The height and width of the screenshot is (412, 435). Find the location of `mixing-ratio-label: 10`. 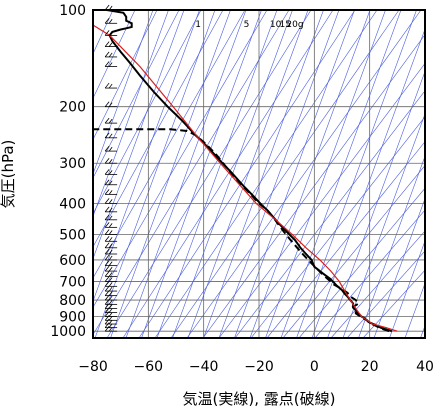

mixing-ratio-label: 10 is located at coordinates (276, 25).